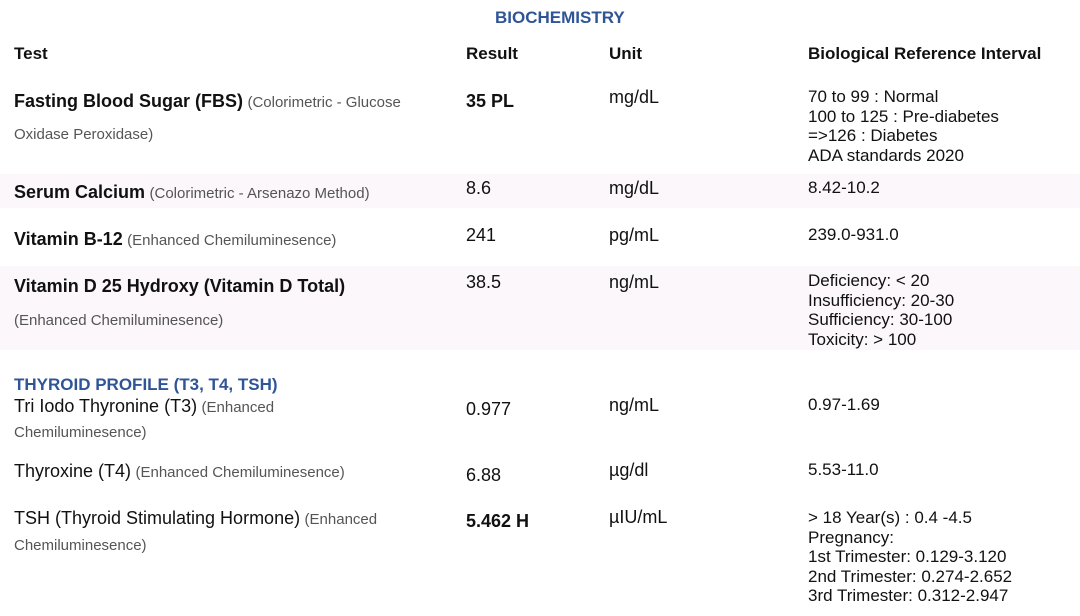 The width and height of the screenshot is (1080, 616). I want to click on reference-interval: 5.53-11.0, so click(843, 470).